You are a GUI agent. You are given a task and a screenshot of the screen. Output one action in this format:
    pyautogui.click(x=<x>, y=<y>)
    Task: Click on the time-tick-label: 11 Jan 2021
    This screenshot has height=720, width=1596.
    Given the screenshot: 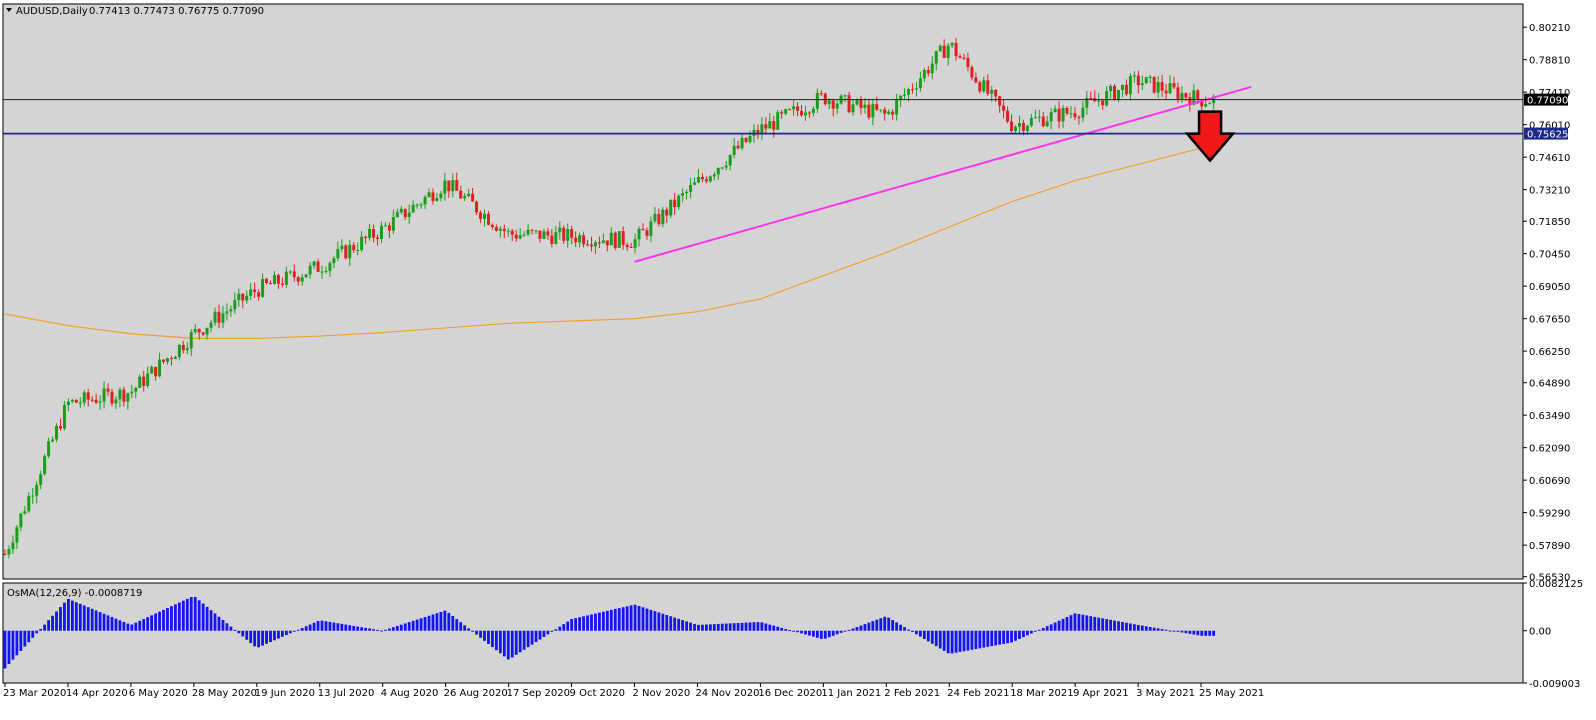 What is the action you would take?
    pyautogui.click(x=851, y=693)
    